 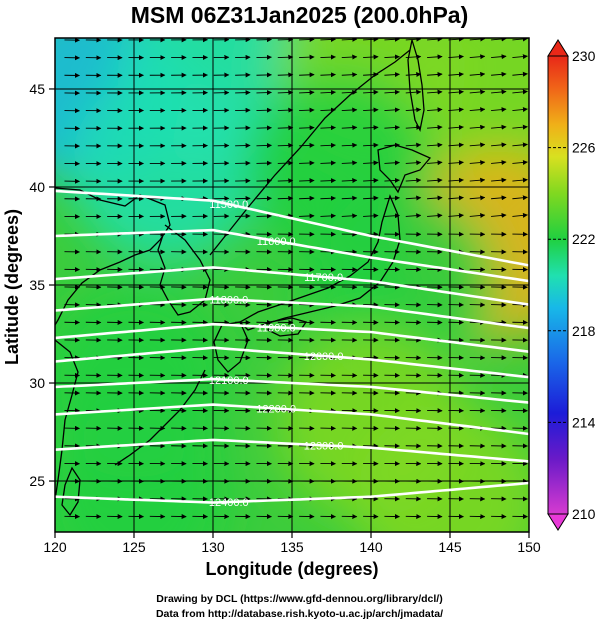 What do you see at coordinates (67, 420) in the screenshot?
I see `coastline-china-east` at bounding box center [67, 420].